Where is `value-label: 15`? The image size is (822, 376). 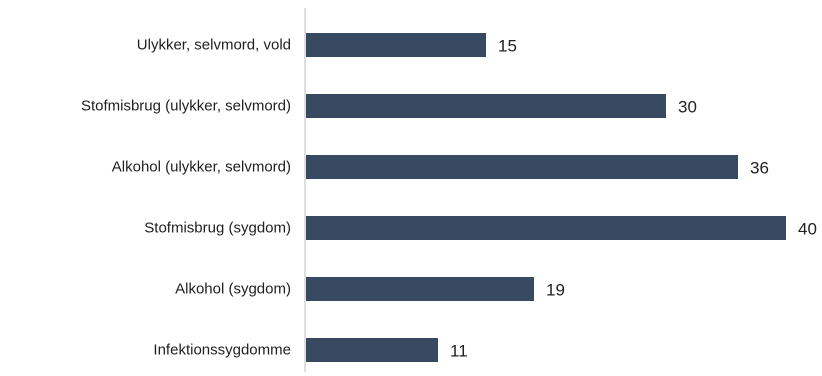
value-label: 15 is located at coordinates (507, 46).